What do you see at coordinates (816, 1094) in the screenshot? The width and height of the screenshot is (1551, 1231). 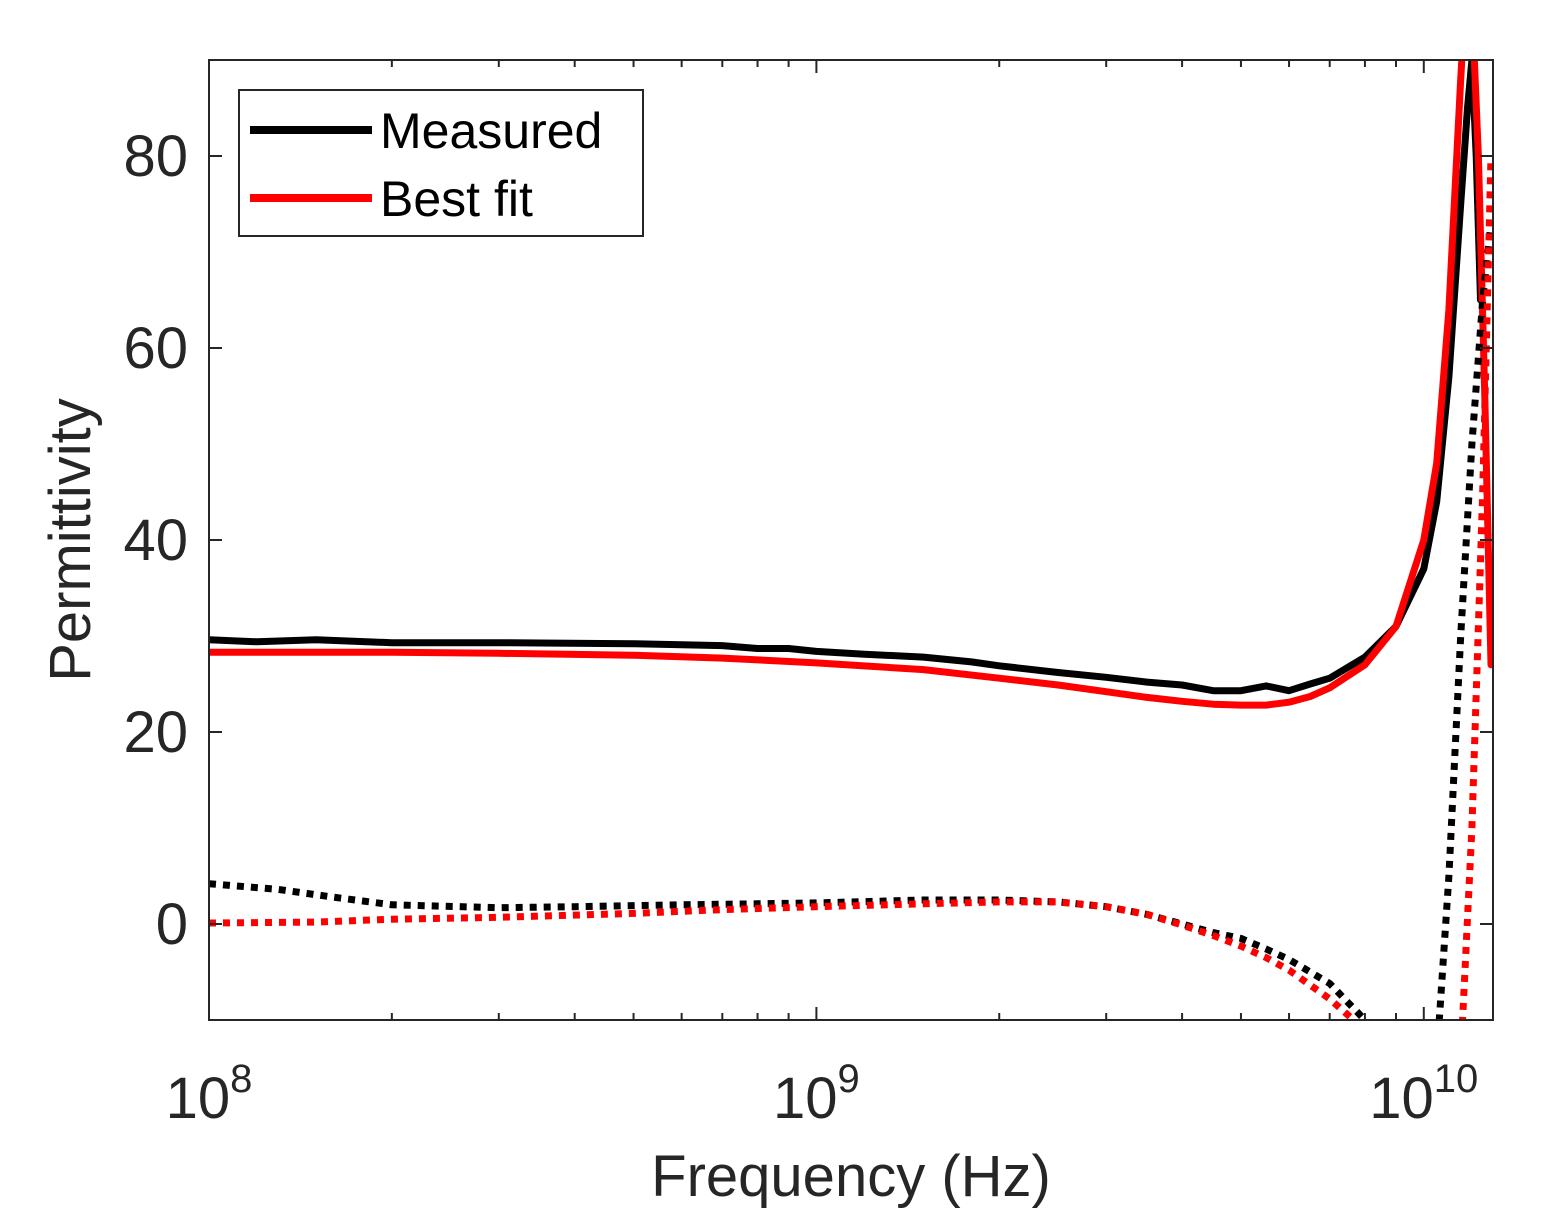 I see `x-tick-label: 10⁹` at bounding box center [816, 1094].